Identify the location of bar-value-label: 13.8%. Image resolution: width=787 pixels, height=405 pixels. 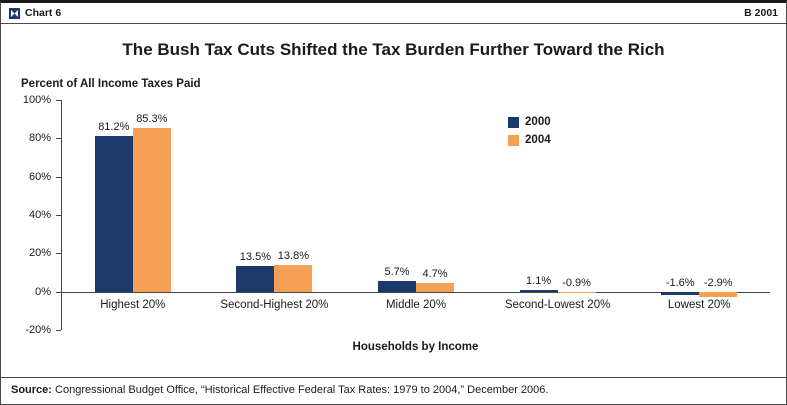
(293, 256).